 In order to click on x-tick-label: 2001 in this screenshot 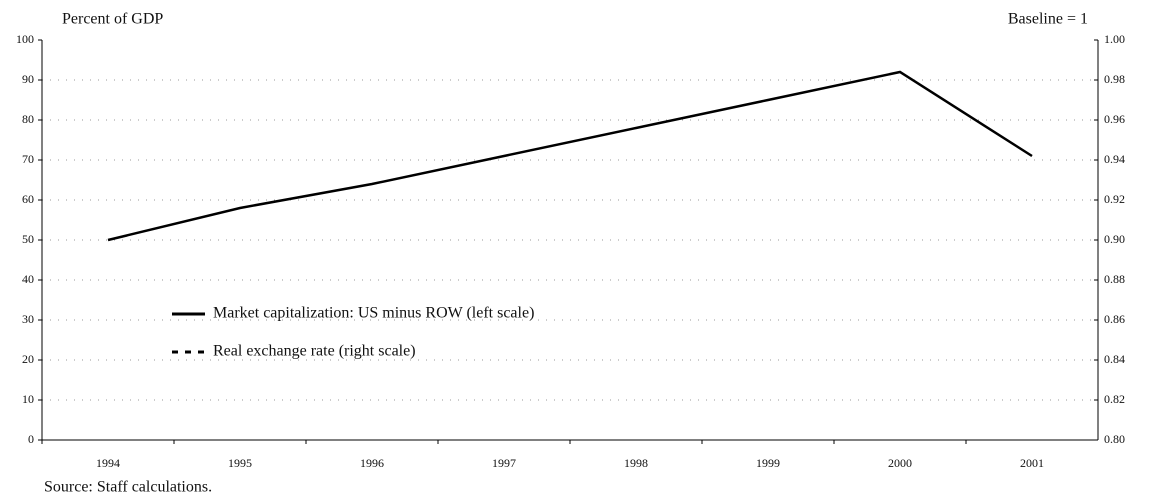, I will do `click(1032, 463)`.